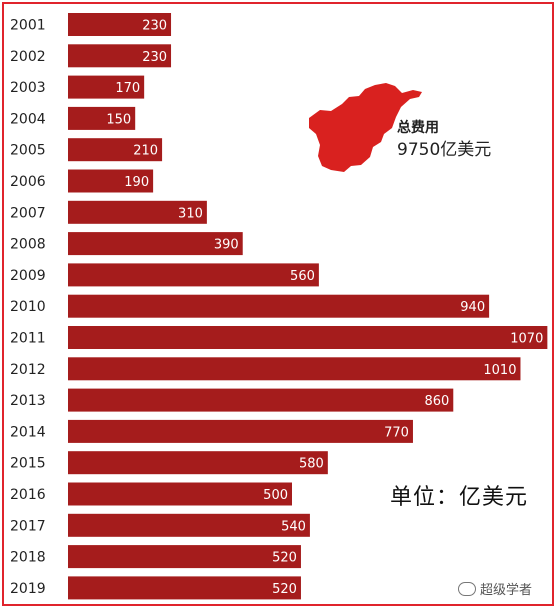 This screenshot has width=558, height=610. I want to click on unit-label: 单位：亿美元, so click(459, 497).